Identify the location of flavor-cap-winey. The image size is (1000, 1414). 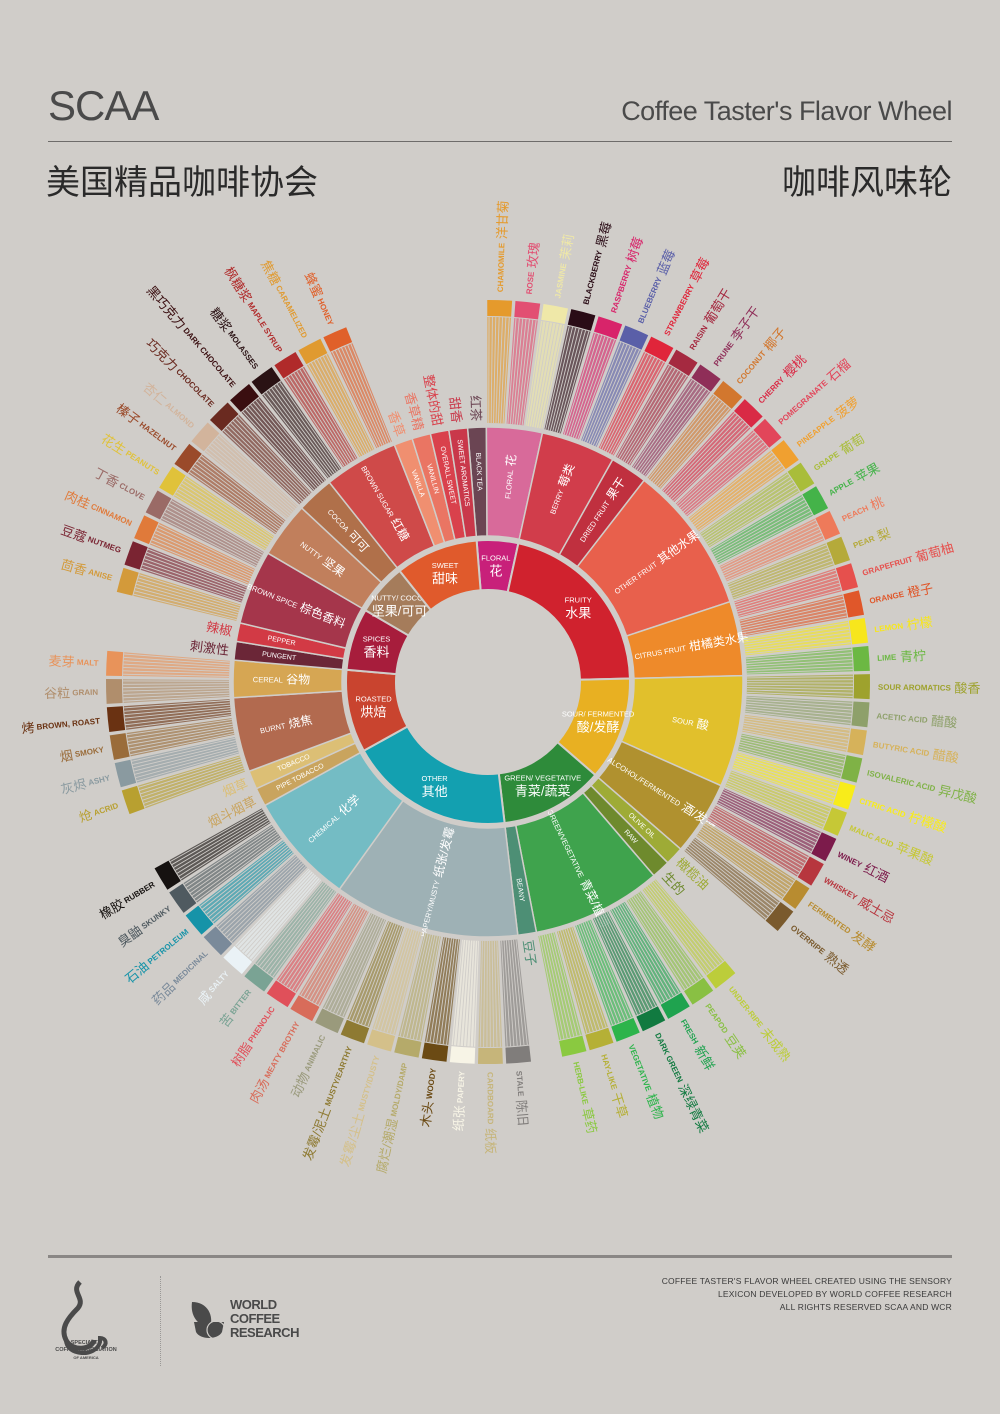
(824, 847).